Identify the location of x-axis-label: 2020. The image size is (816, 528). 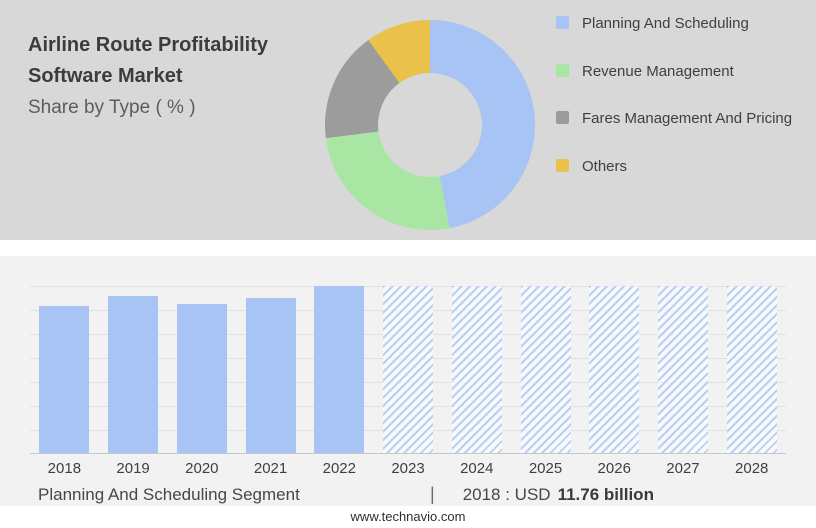
(202, 468).